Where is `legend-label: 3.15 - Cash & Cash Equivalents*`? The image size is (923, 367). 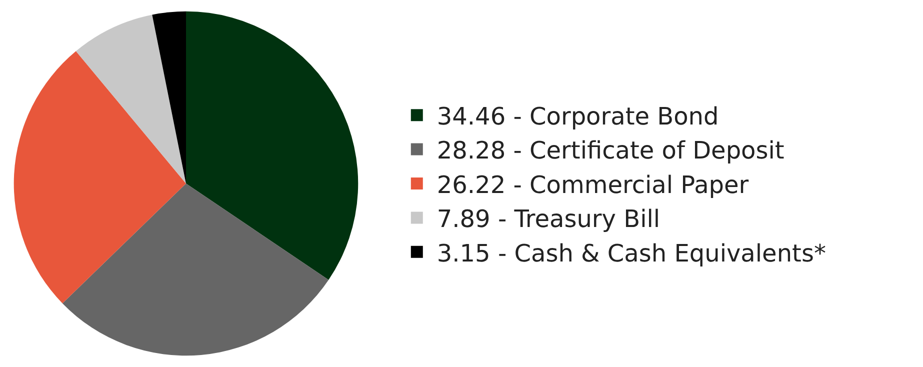 legend-label: 3.15 - Cash & Cash Equivalents* is located at coordinates (631, 253).